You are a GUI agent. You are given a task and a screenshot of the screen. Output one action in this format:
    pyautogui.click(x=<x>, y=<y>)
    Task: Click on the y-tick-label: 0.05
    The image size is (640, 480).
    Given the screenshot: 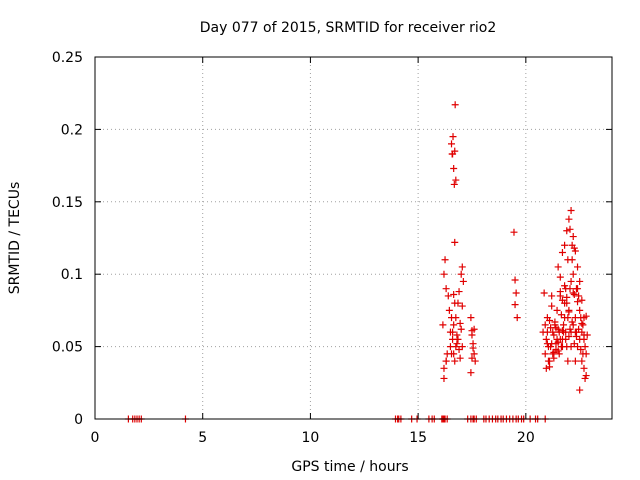 What is the action you would take?
    pyautogui.click(x=67, y=348)
    